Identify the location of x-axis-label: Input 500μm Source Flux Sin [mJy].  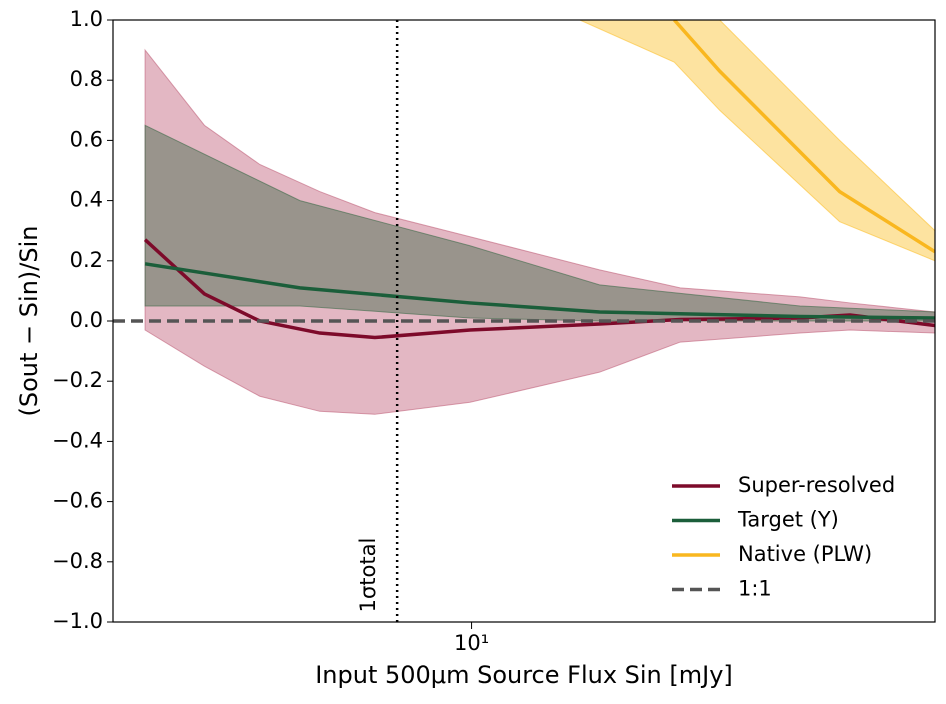
(524, 675).